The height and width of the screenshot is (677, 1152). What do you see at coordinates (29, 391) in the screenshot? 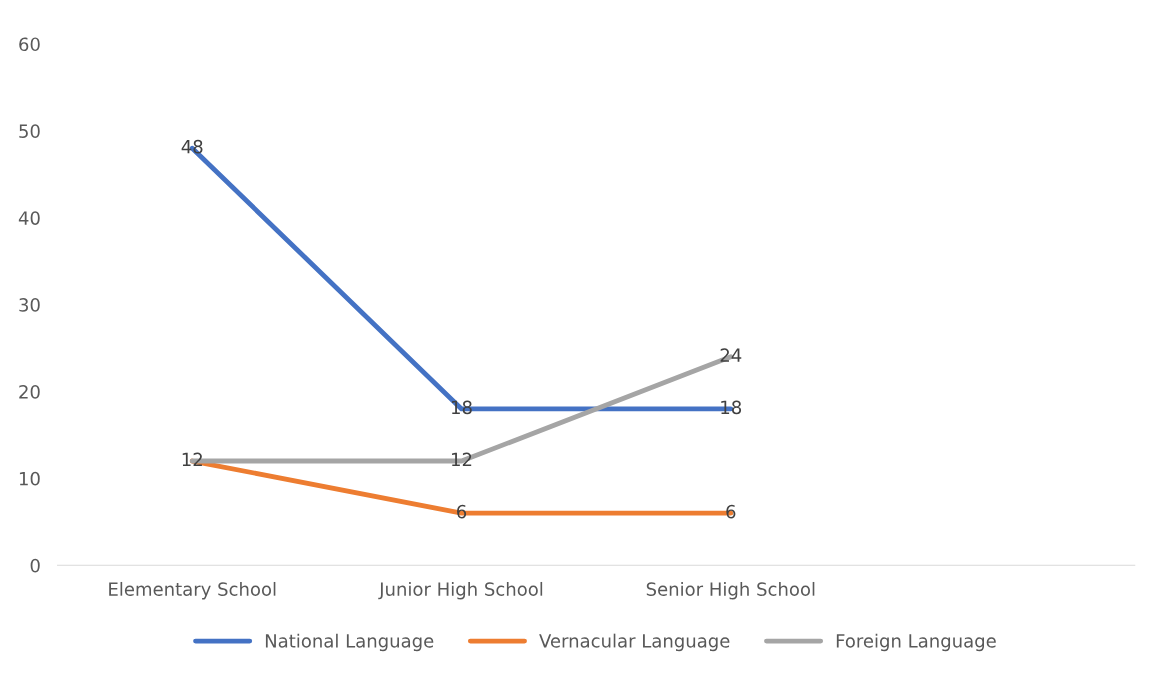
I see `y-tick-label: 20` at bounding box center [29, 391].